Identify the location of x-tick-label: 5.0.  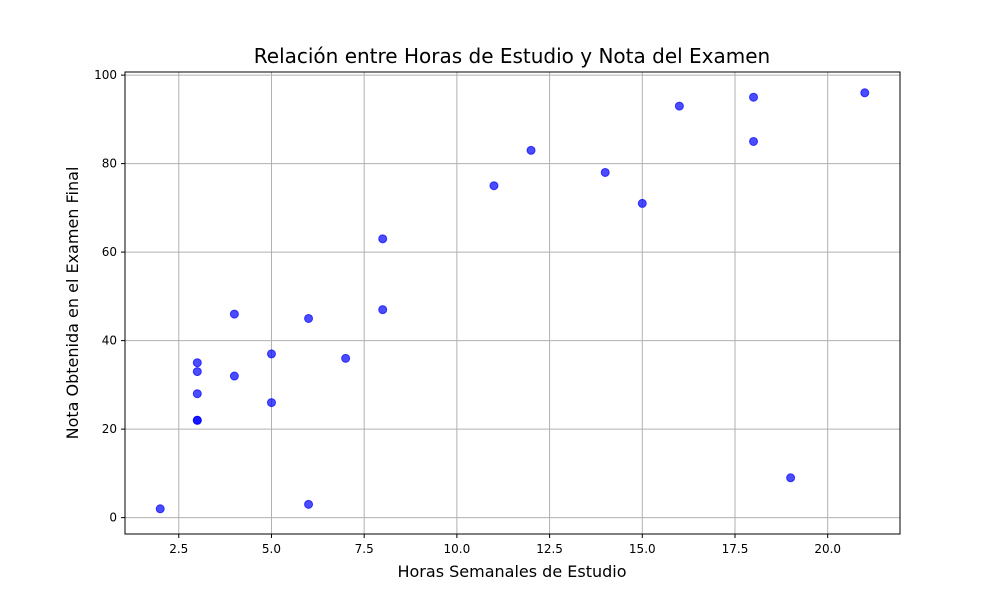
(271, 549).